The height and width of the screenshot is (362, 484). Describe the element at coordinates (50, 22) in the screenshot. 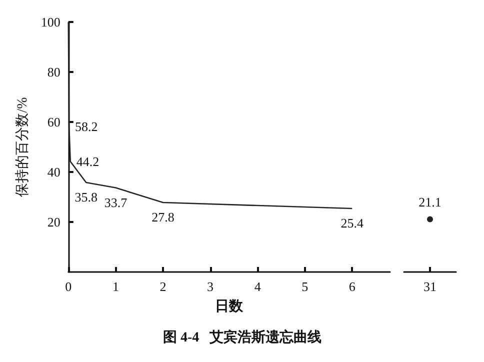

I see `y-tick-label: 100` at that location.